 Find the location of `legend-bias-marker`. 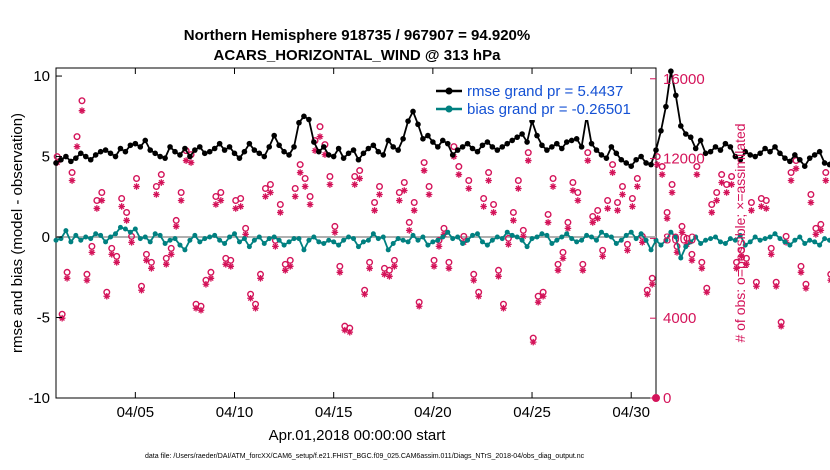

legend-bias-marker is located at coordinates (449, 109).